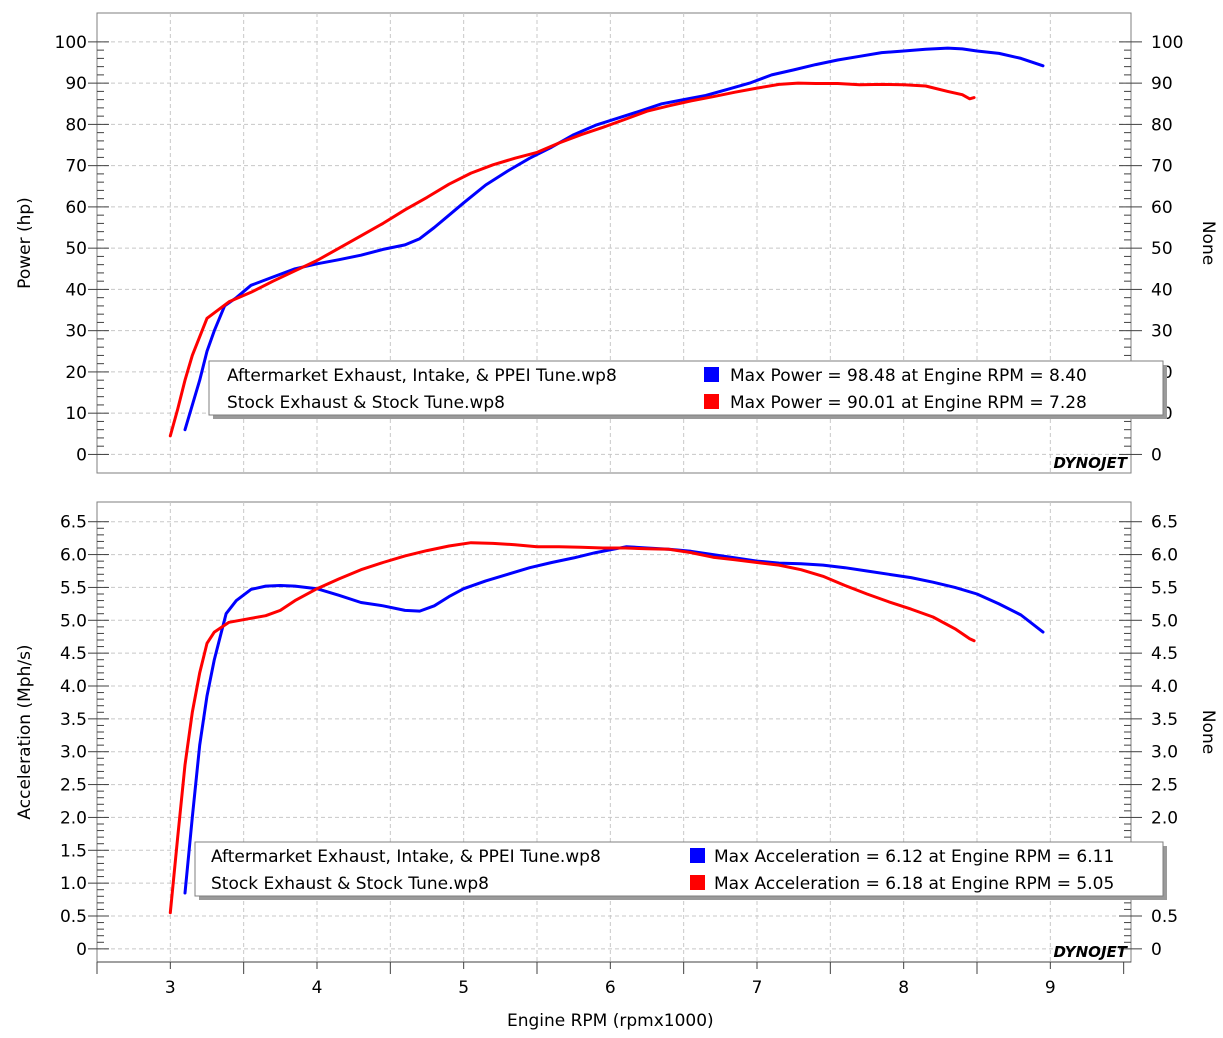 This screenshot has height=1038, width=1223. What do you see at coordinates (1162, 84) in the screenshot?
I see `y-tick-label-right: 90` at bounding box center [1162, 84].